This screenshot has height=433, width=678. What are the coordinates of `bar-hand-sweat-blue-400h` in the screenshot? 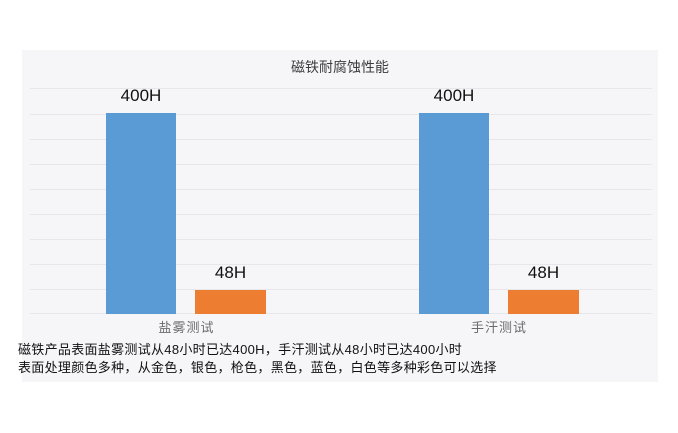 It's located at (454, 213).